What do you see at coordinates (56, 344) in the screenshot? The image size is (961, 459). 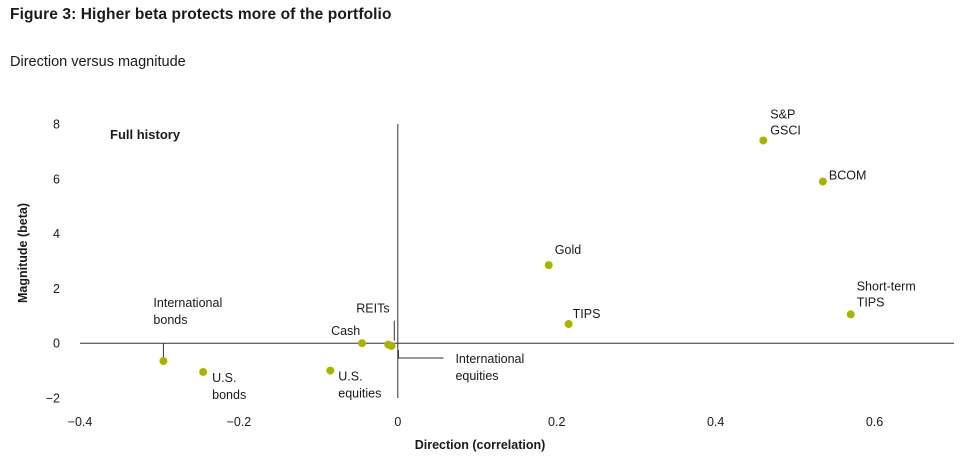 I see `y-tick-label: 0` at bounding box center [56, 344].